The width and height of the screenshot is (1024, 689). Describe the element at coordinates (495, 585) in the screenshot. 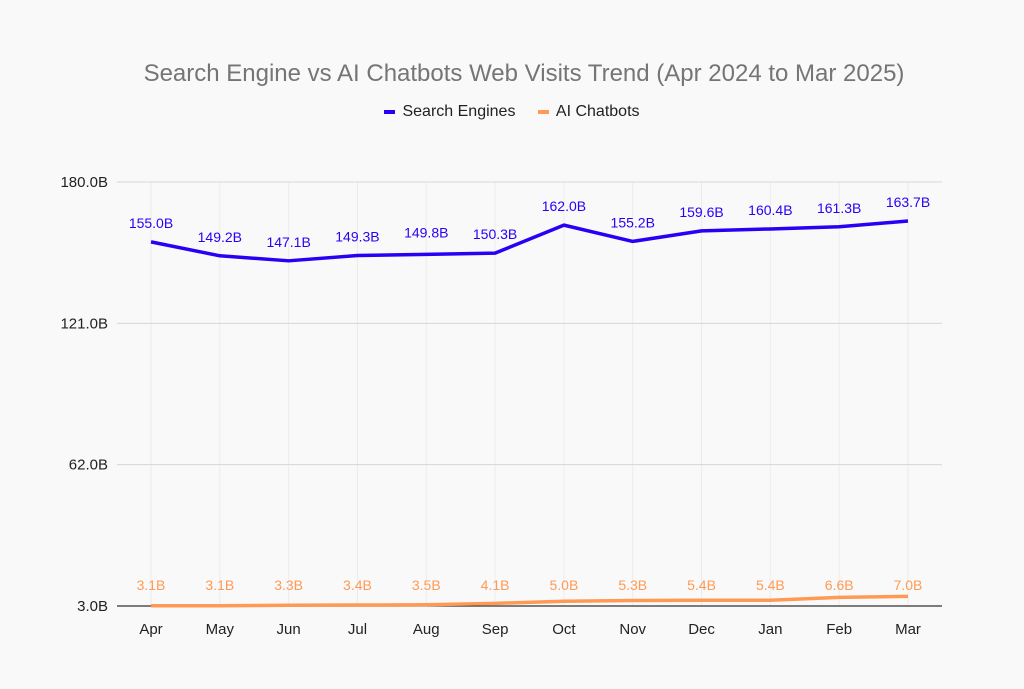

I see `data-label: 4.1B` at that location.